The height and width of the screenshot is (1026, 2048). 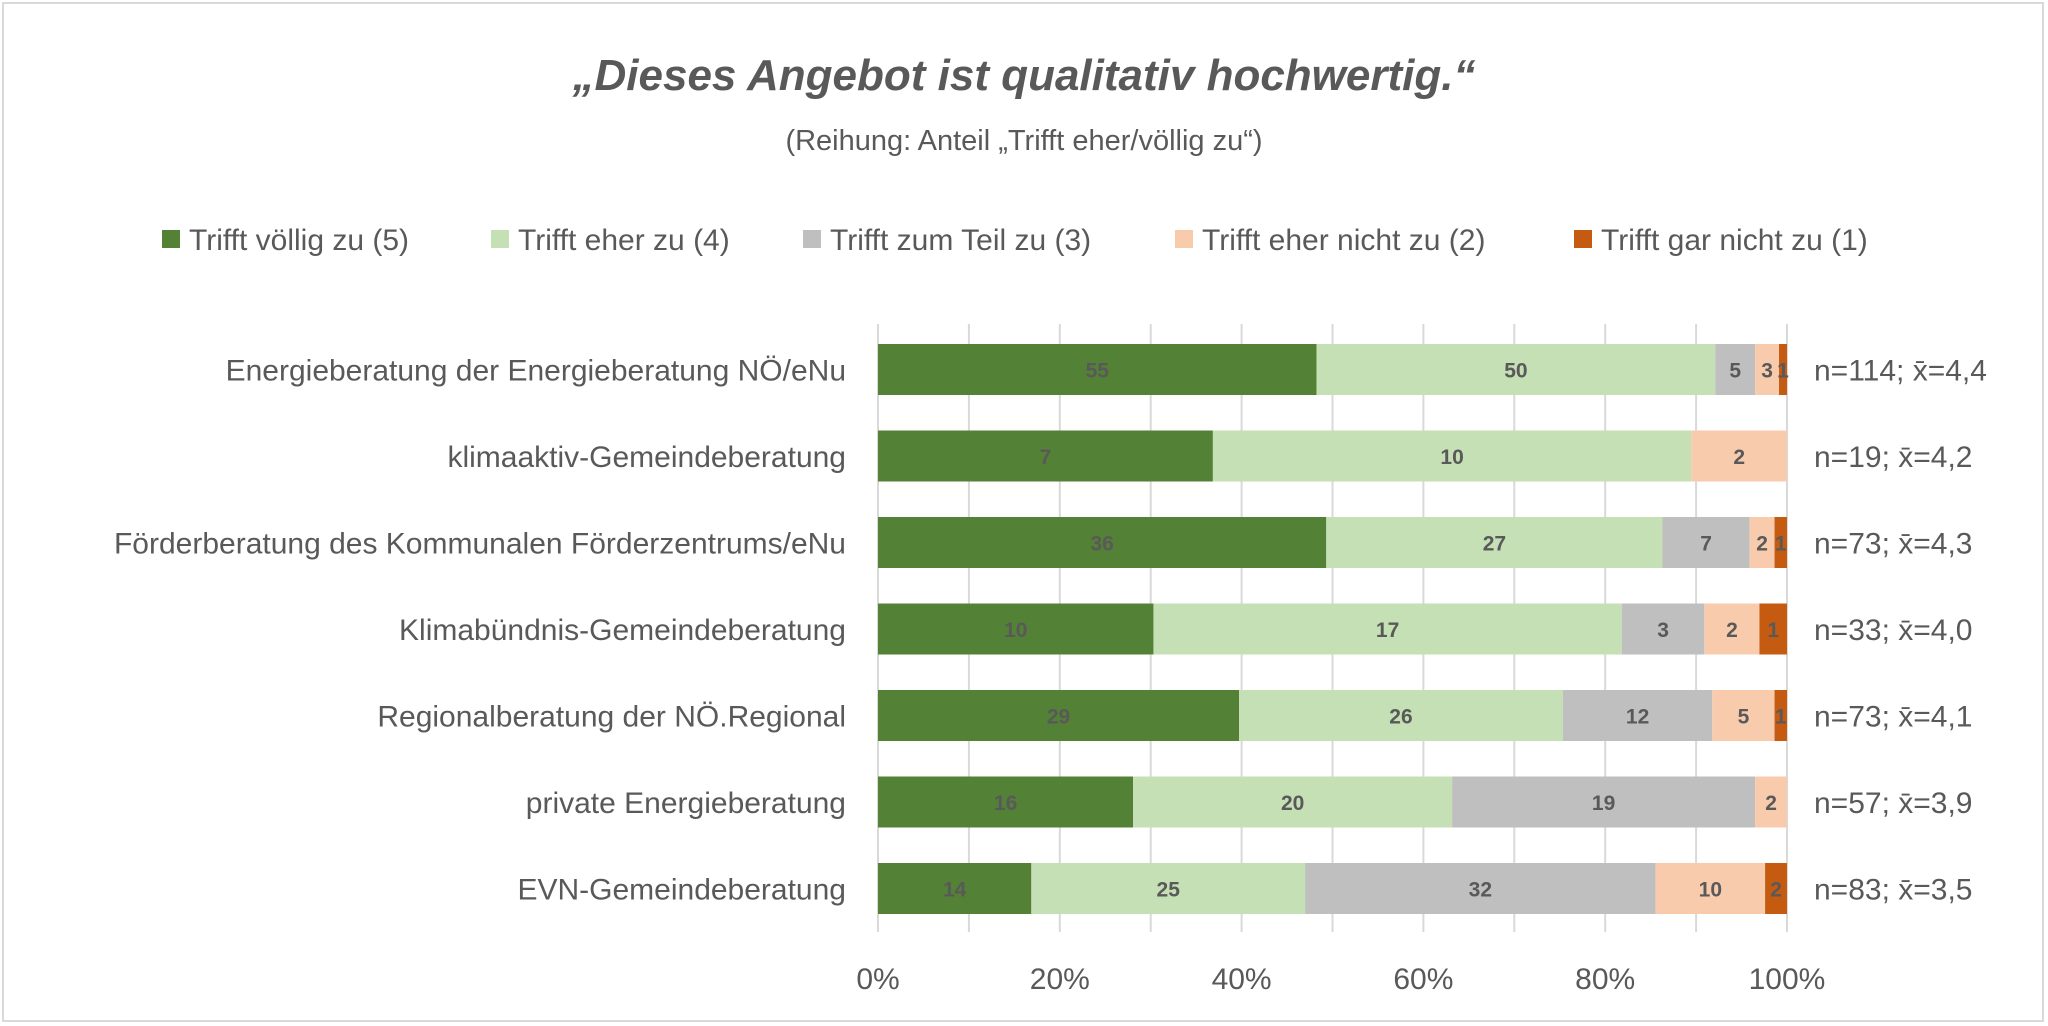 I want to click on category-label: klimaaktiv-Gemeindeberatung, so click(x=646, y=457).